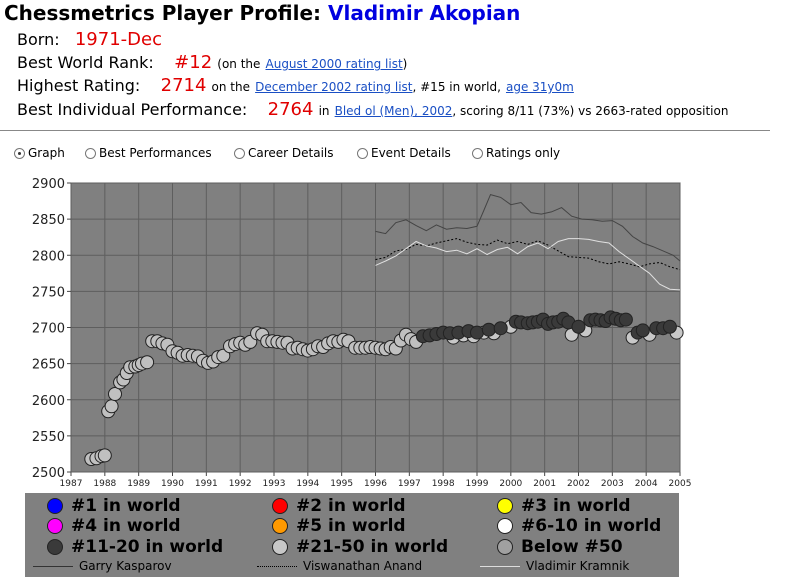 This screenshot has width=789, height=583. I want to click on divider, so click(385, 130).